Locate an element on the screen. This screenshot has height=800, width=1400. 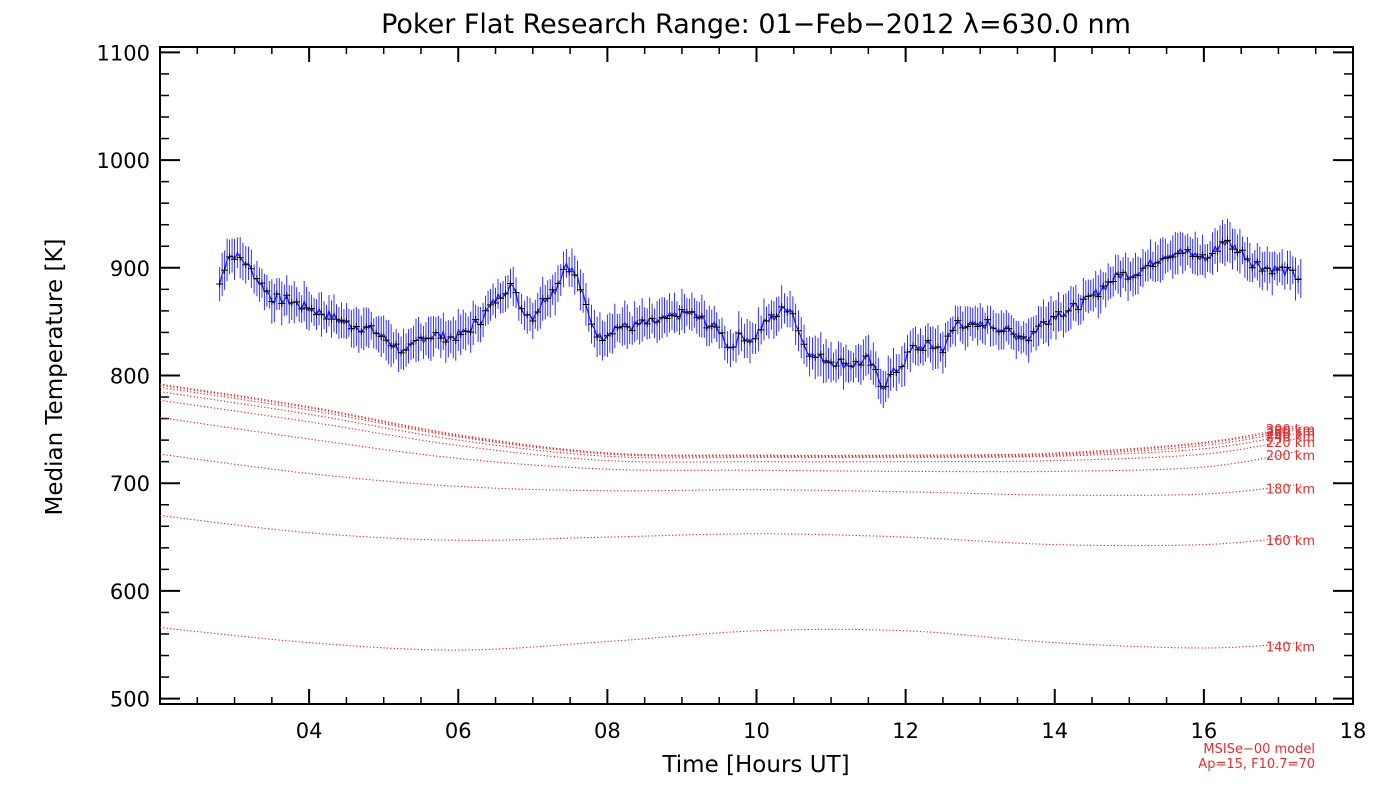
model-label-240km: 240 km is located at coordinates (1290, 438).